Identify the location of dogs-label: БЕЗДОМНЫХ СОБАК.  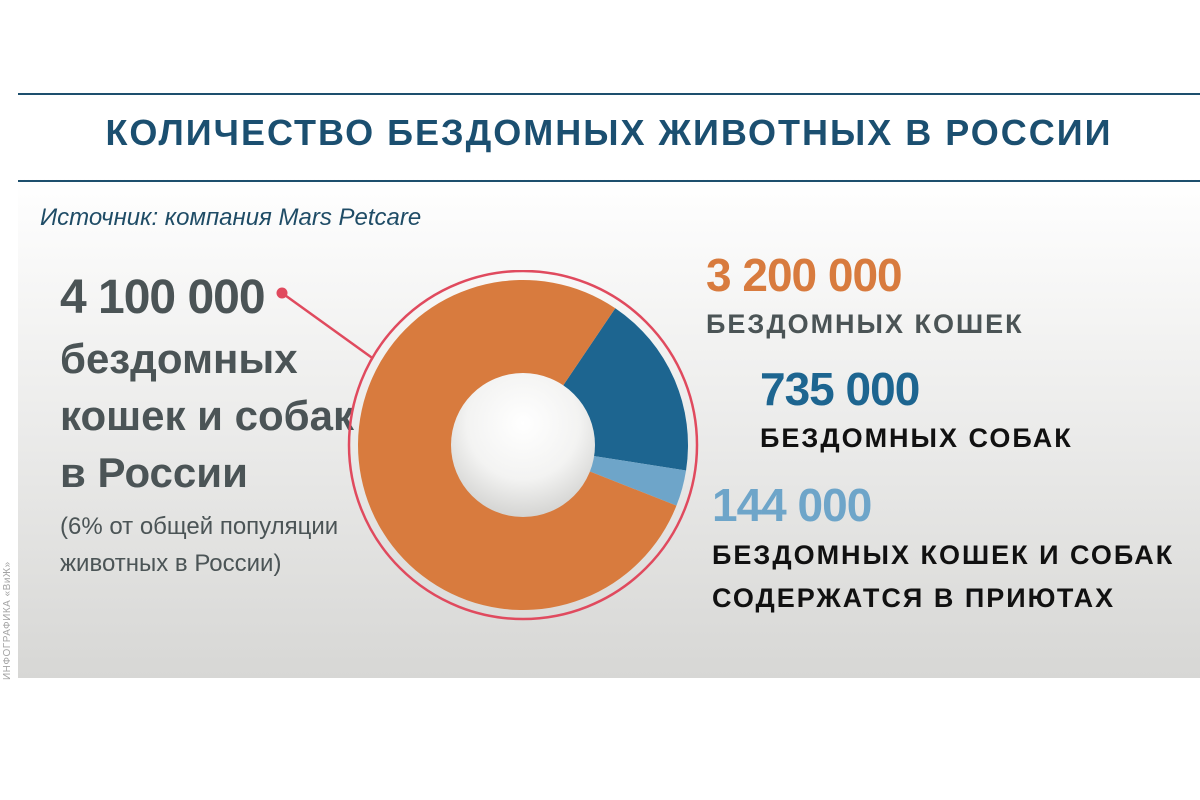
(916, 438).